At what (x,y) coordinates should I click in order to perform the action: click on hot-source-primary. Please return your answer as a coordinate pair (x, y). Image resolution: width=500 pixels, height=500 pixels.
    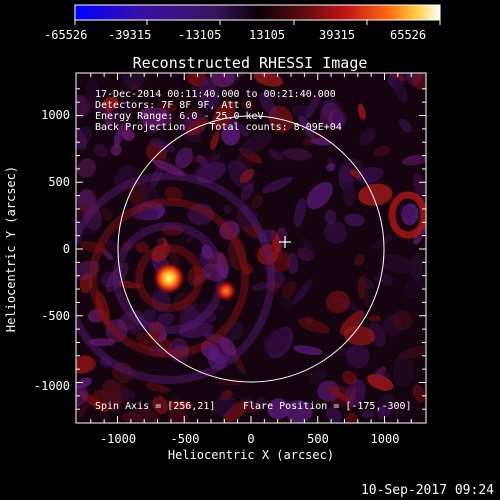
    Looking at the image, I should click on (169, 278).